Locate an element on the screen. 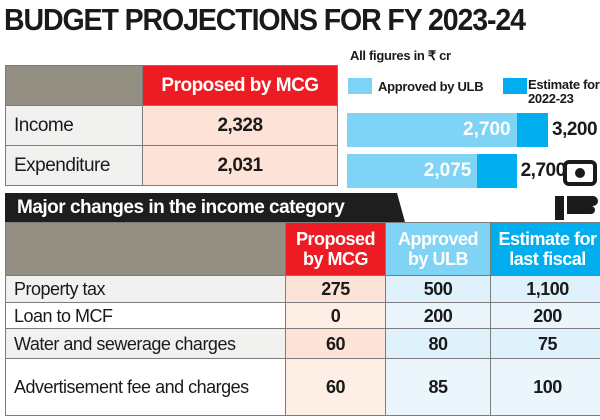  cell: 100 is located at coordinates (545, 387).